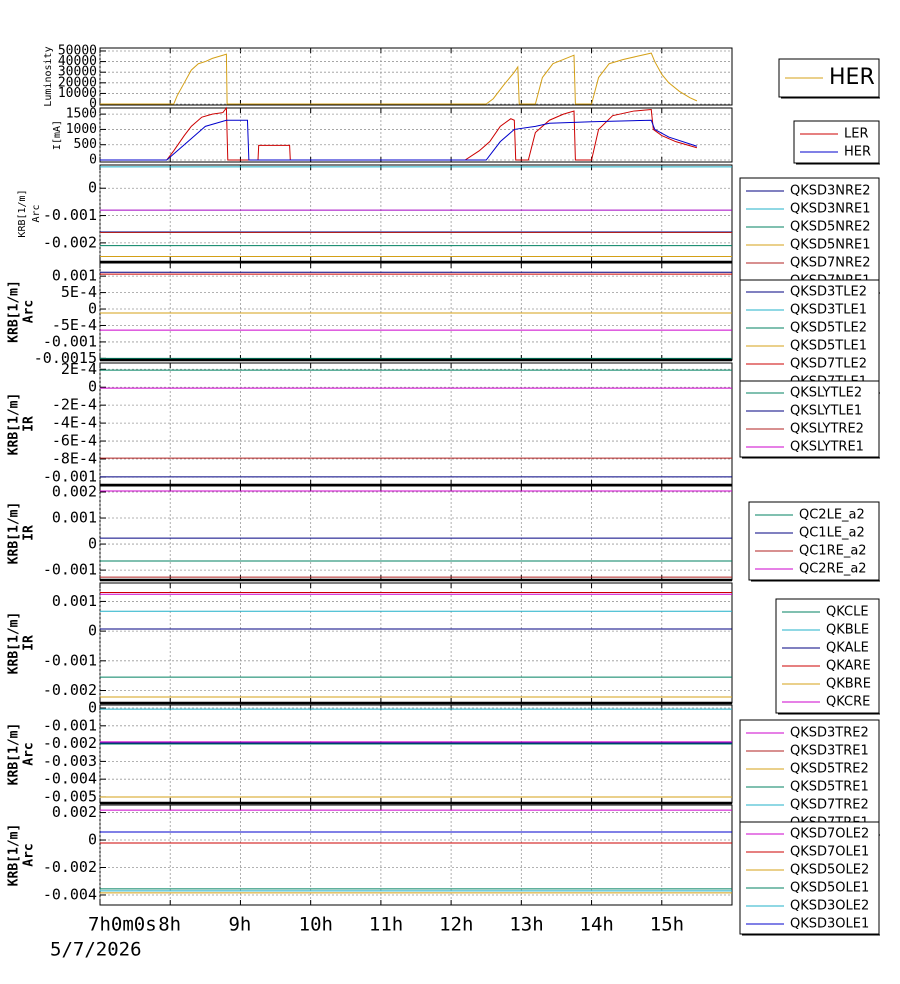  What do you see at coordinates (832, 533) in the screenshot?
I see `legend-label: QC1LE_a2` at bounding box center [832, 533].